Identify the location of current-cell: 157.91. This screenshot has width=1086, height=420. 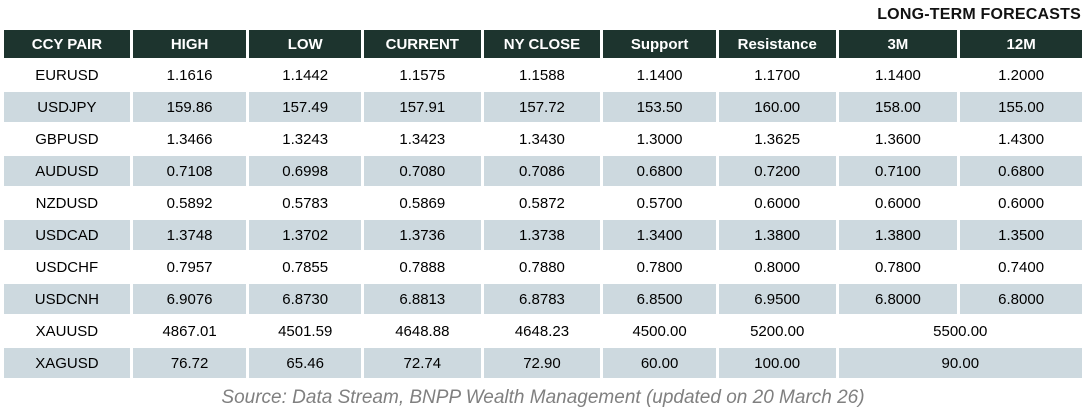
(423, 108).